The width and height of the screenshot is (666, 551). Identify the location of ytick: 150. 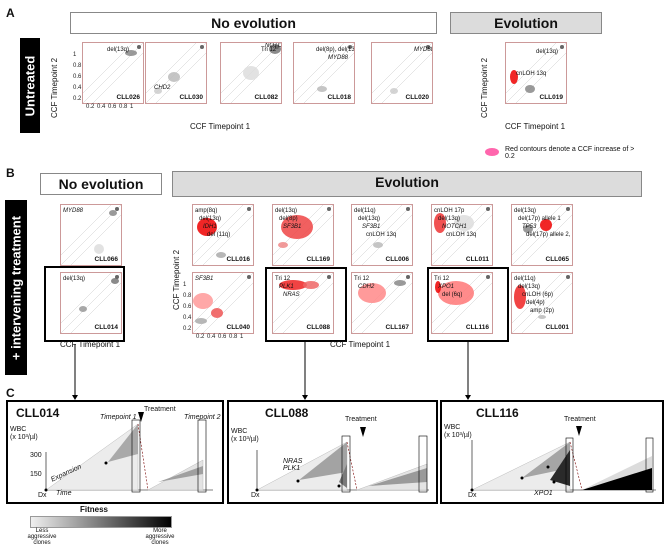
(36, 474).